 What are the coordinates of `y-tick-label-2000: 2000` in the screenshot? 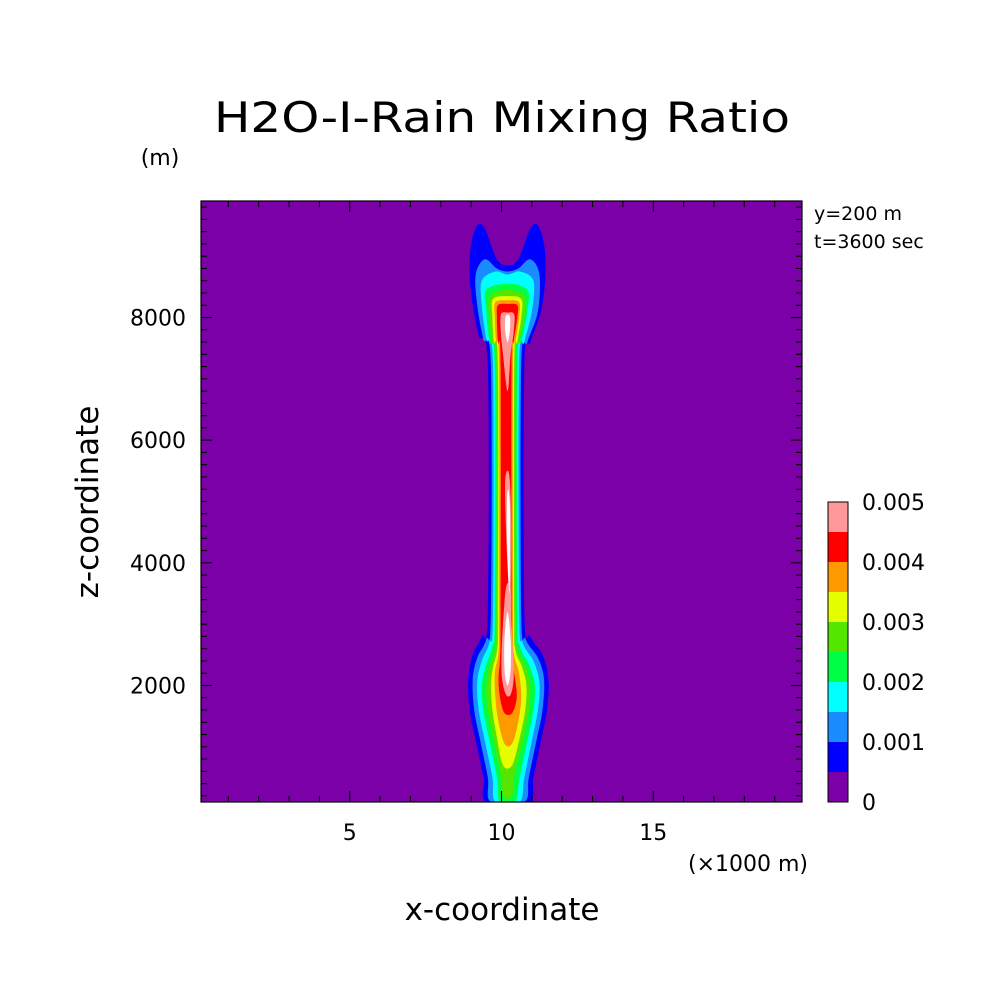 It's located at (158, 686).